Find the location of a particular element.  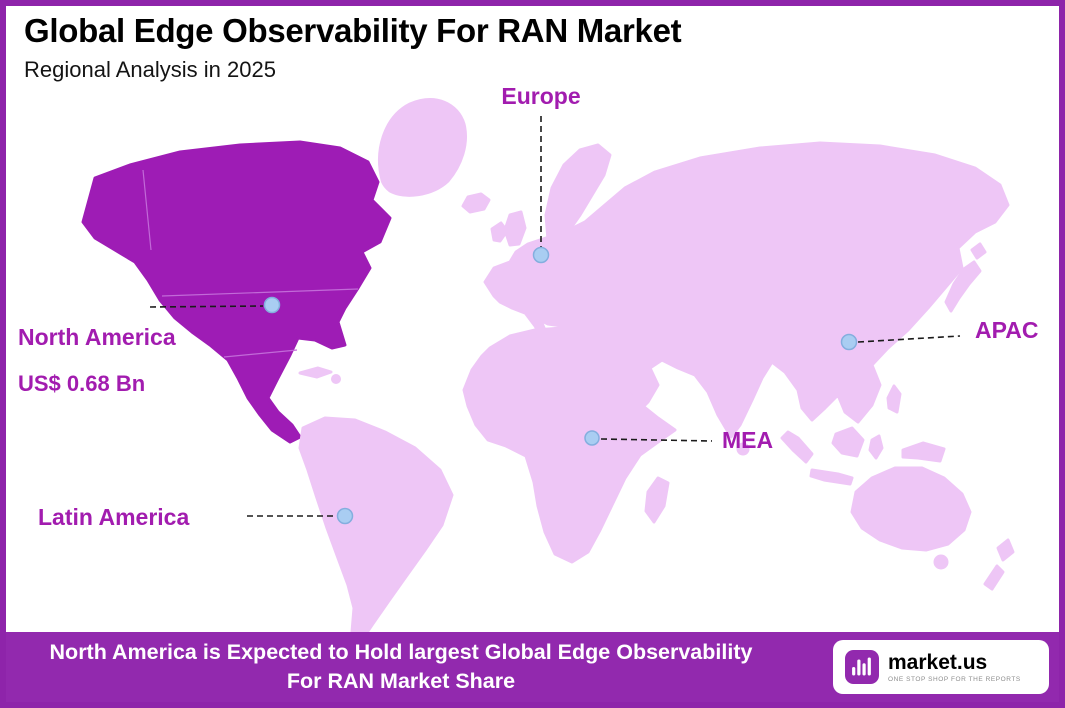

region-label-latin-america: Latin America is located at coordinates (114, 517).